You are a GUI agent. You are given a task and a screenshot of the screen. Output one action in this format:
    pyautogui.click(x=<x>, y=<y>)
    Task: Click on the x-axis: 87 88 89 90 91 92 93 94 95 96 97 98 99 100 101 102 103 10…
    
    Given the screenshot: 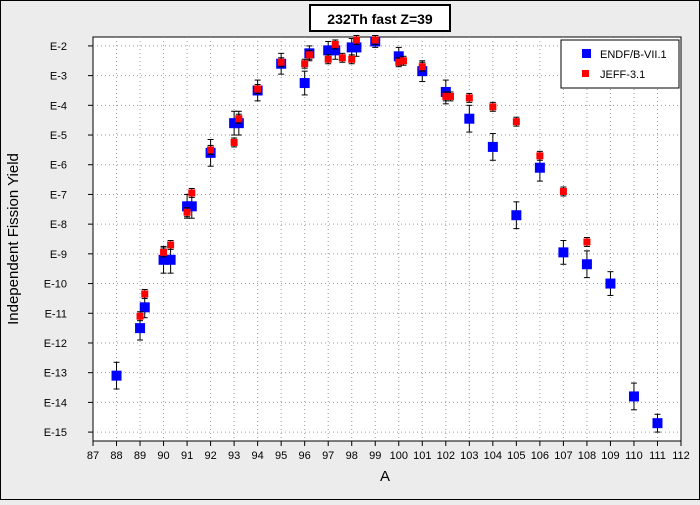 What is the action you would take?
    pyautogui.click(x=388, y=451)
    